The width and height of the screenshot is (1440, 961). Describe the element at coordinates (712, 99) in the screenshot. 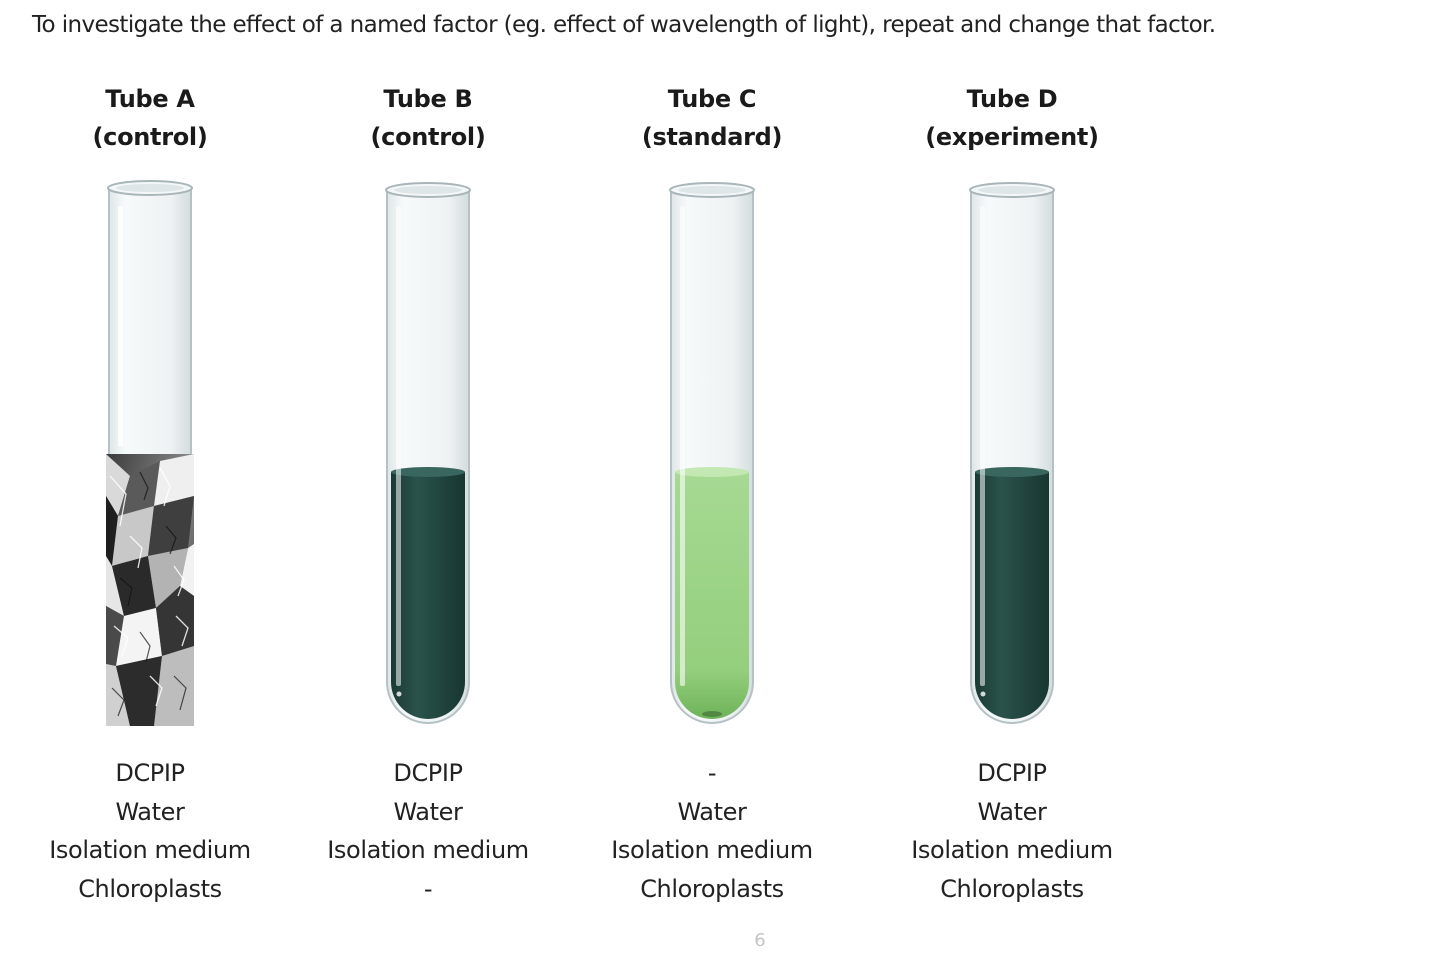

I see `tube-c-name: Tube C` at that location.